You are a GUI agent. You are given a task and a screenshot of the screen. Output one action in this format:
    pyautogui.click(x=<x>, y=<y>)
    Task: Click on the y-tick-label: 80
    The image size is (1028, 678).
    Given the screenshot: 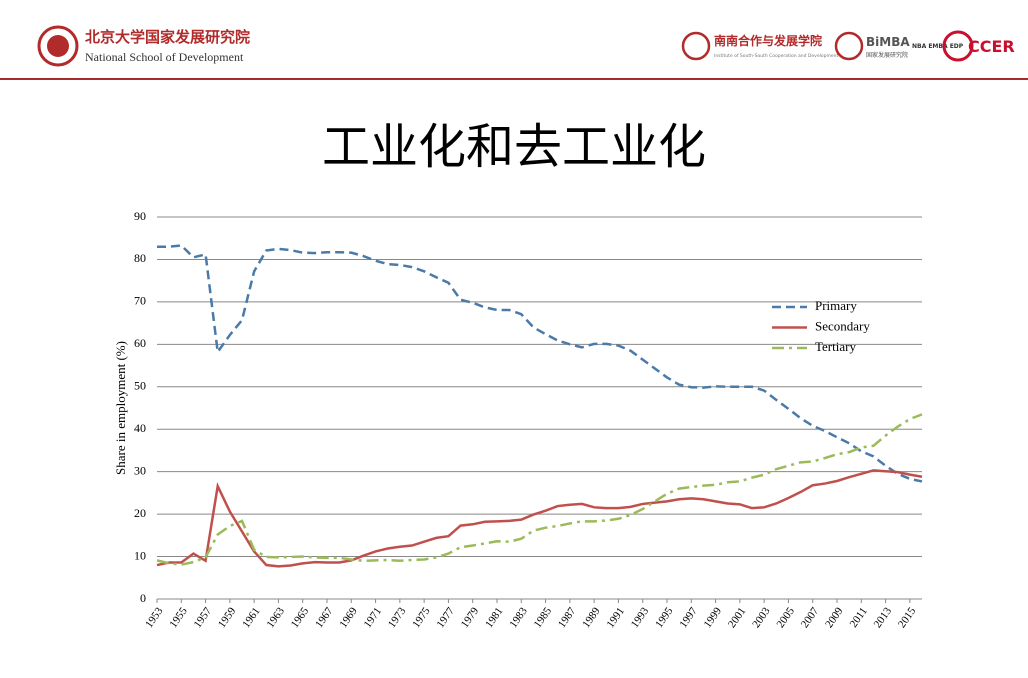 What is the action you would take?
    pyautogui.click(x=140, y=258)
    